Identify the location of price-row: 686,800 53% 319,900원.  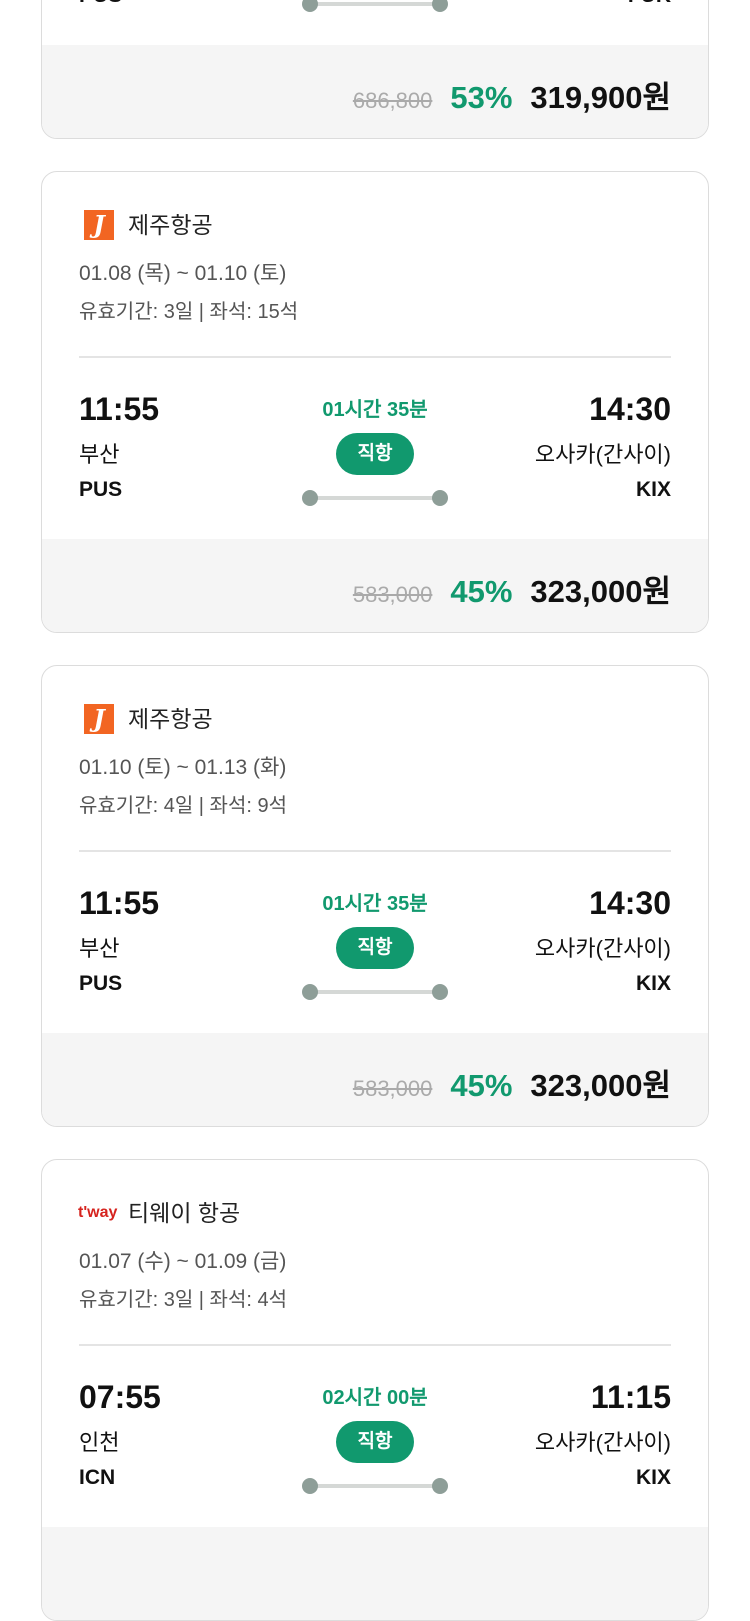
(512, 94).